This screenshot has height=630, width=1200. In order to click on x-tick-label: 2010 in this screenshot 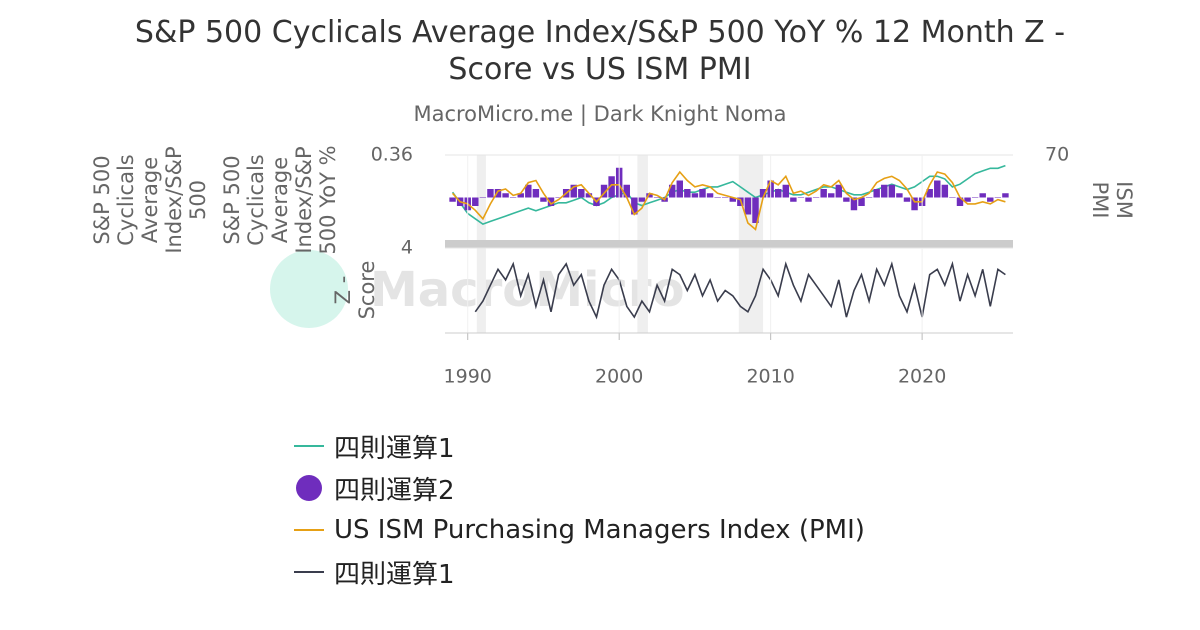, I will do `click(770, 377)`.